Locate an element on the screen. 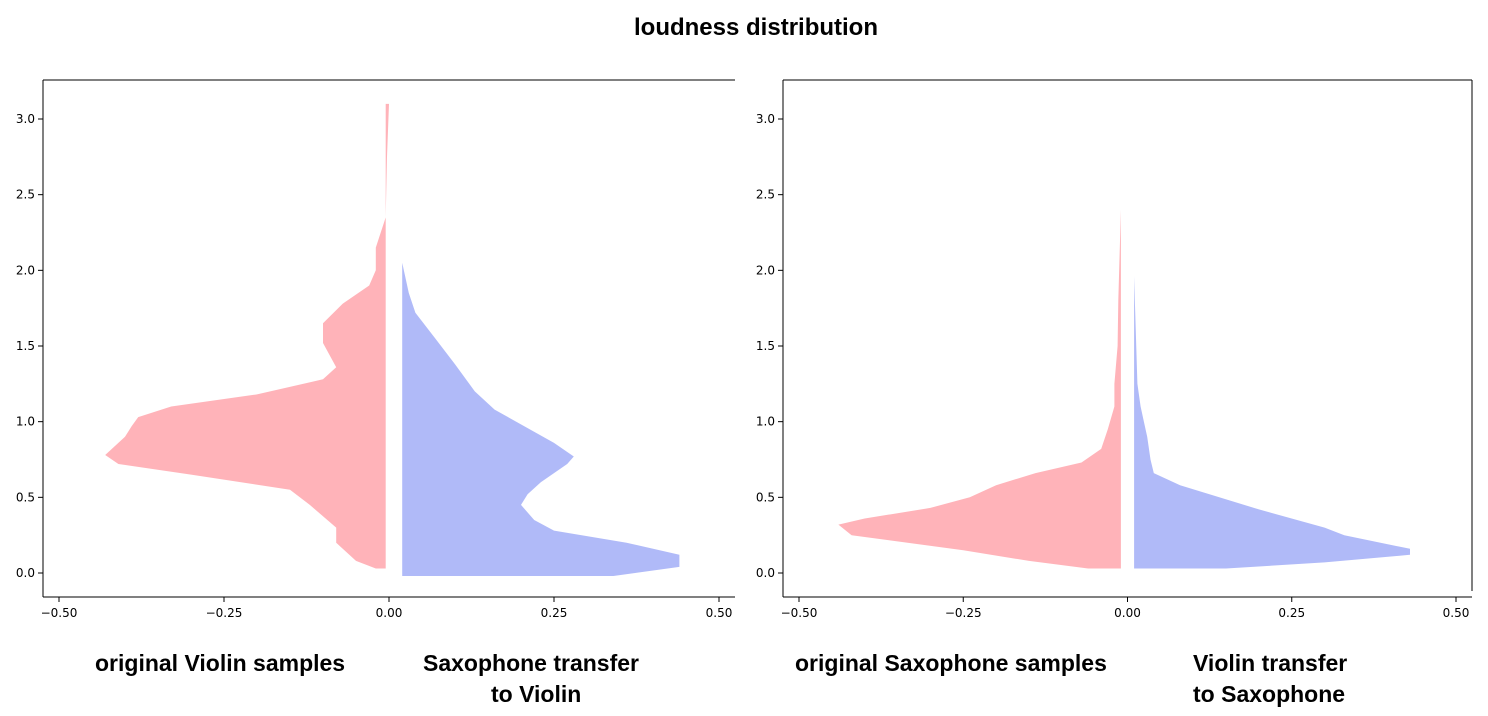  y-tick-label-2-2: 1.0 is located at coordinates (765, 422).